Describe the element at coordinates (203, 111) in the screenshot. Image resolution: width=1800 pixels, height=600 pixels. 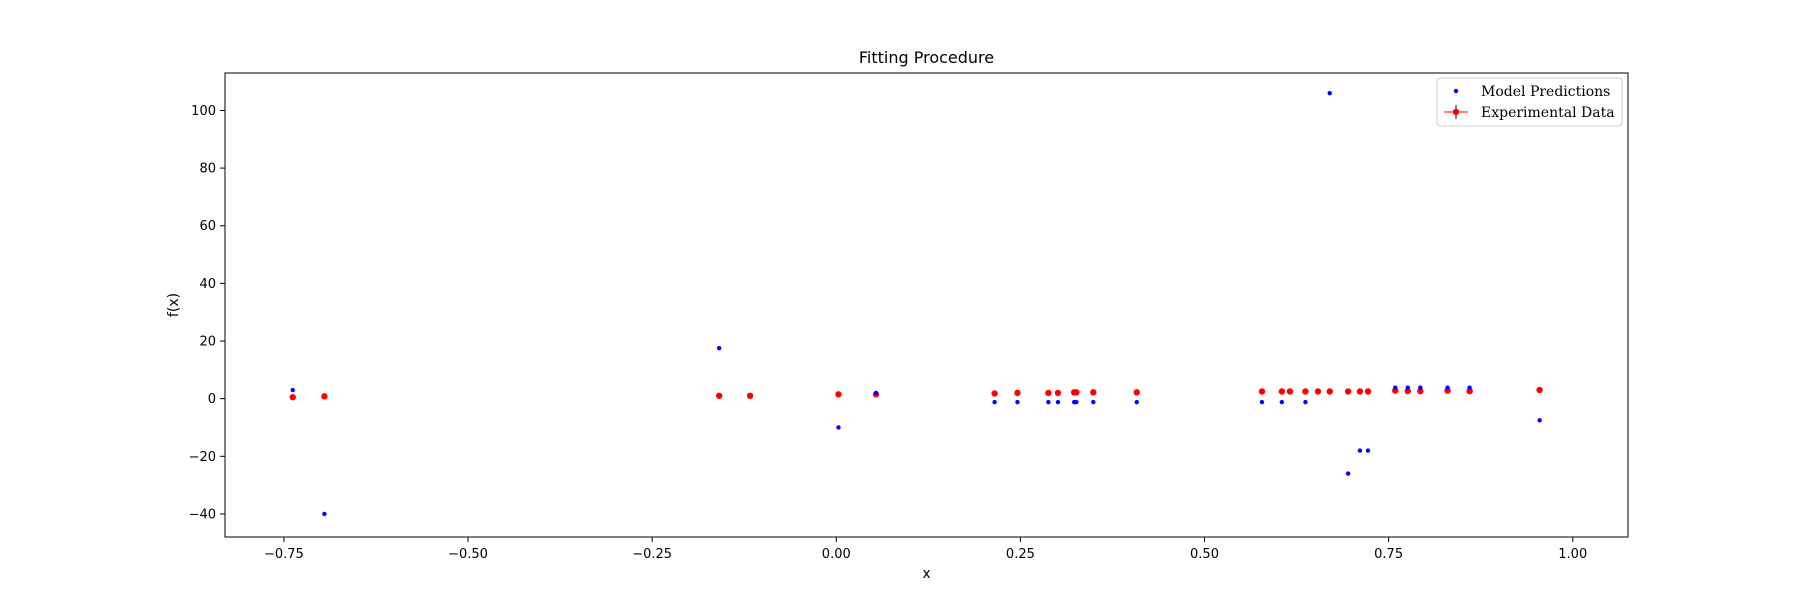
I see `y-tick-label: 100` at that location.